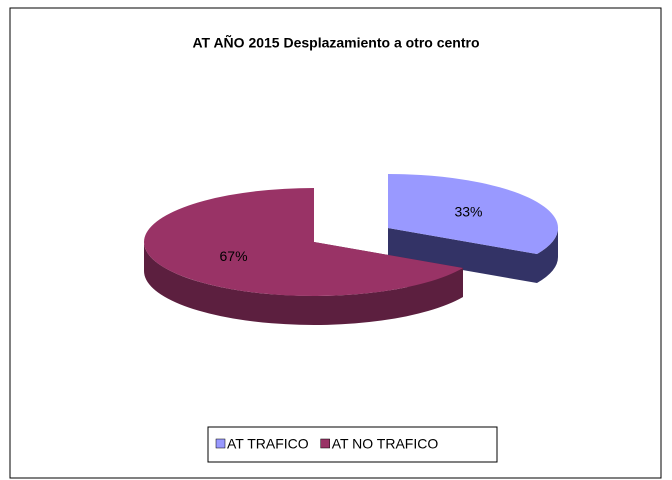 The width and height of the screenshot is (672, 480). I want to click on data-label: 33%, so click(468, 212).